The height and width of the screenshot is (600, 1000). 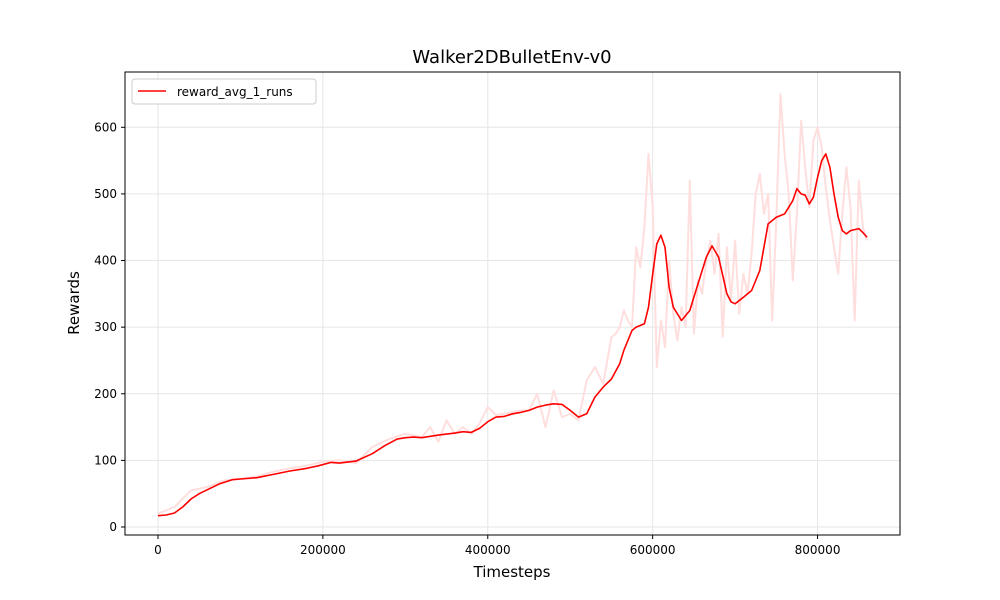 What do you see at coordinates (105, 460) in the screenshot?
I see `y-tick-label: 100` at bounding box center [105, 460].